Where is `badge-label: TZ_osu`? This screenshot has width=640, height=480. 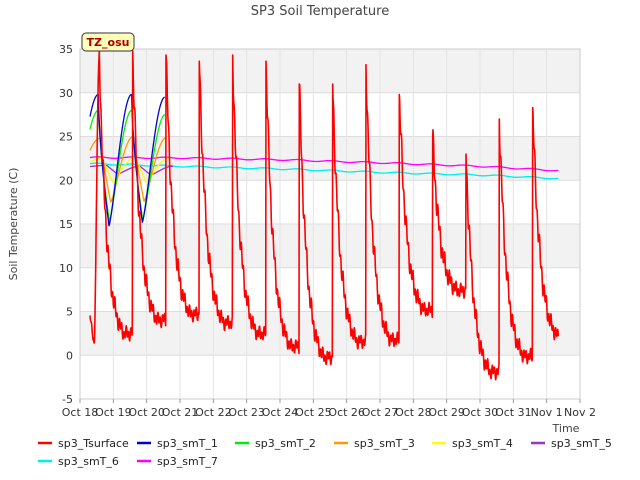 badge-label: TZ_osu is located at coordinates (108, 42).